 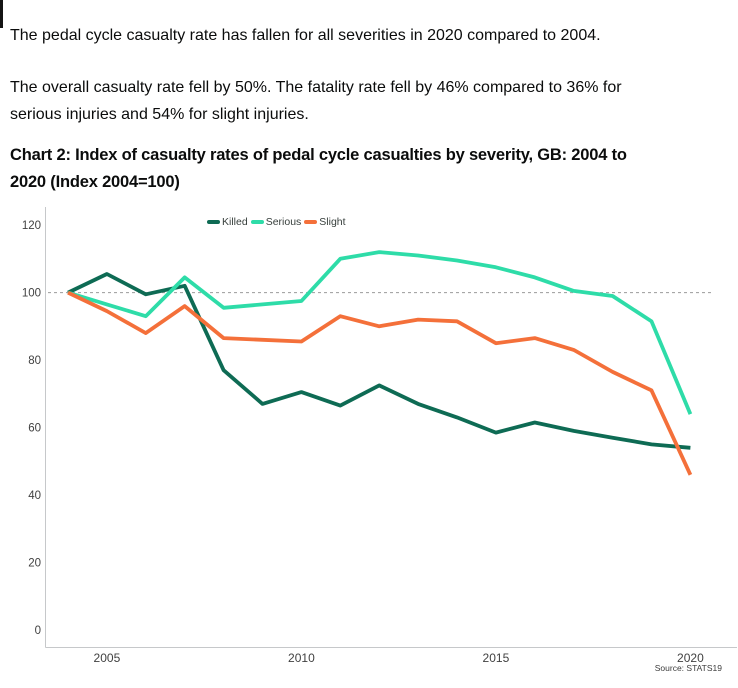 I want to click on source-note: Source: STATS19, so click(x=688, y=668).